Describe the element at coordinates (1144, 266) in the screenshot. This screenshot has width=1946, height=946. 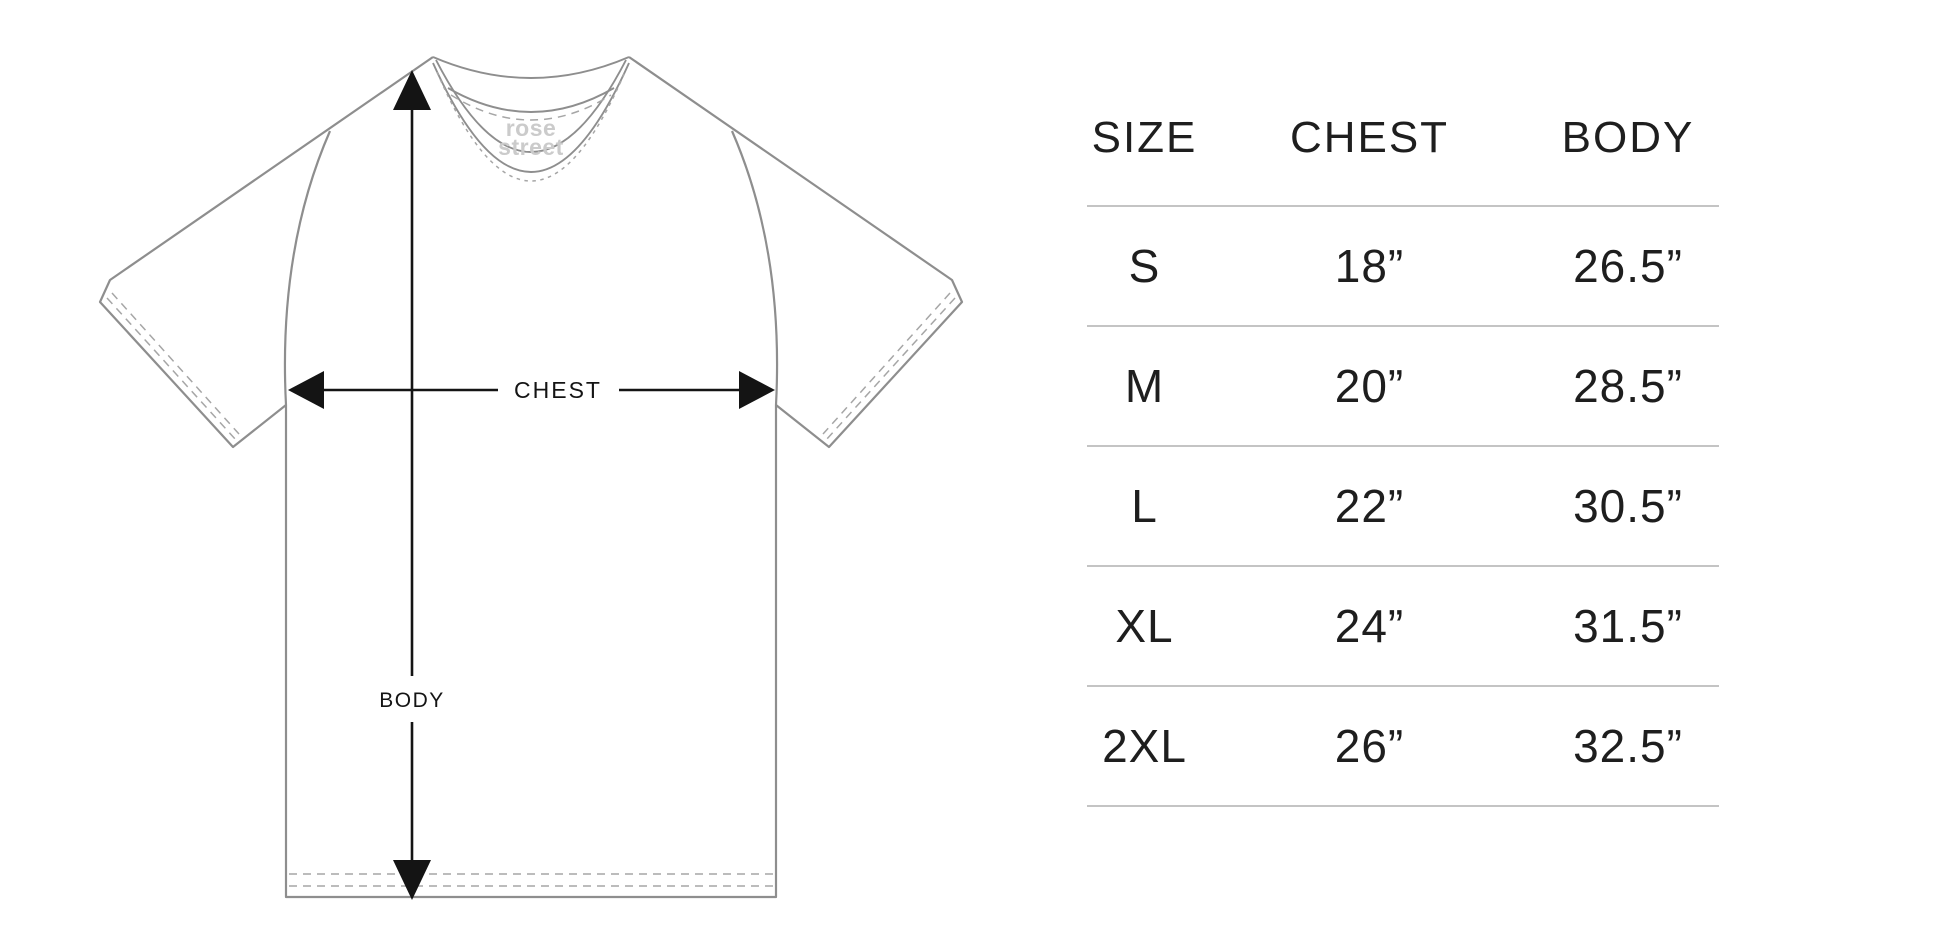
I see `cell-size: S` at that location.